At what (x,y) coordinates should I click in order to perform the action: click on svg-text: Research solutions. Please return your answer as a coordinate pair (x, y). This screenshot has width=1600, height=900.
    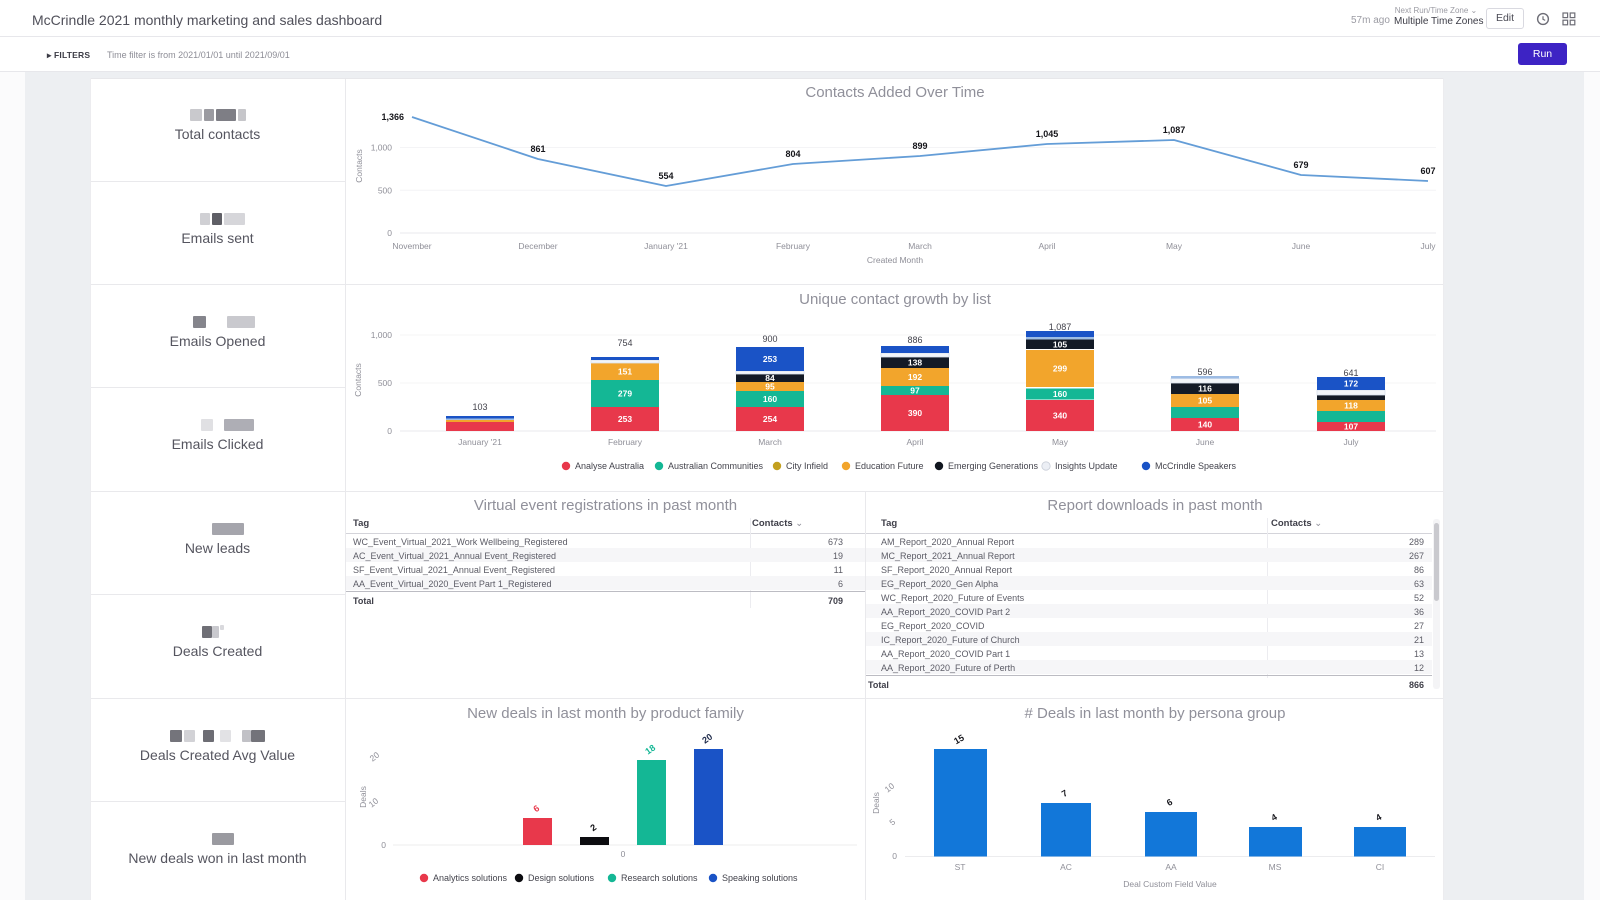
    Looking at the image, I should click on (659, 878).